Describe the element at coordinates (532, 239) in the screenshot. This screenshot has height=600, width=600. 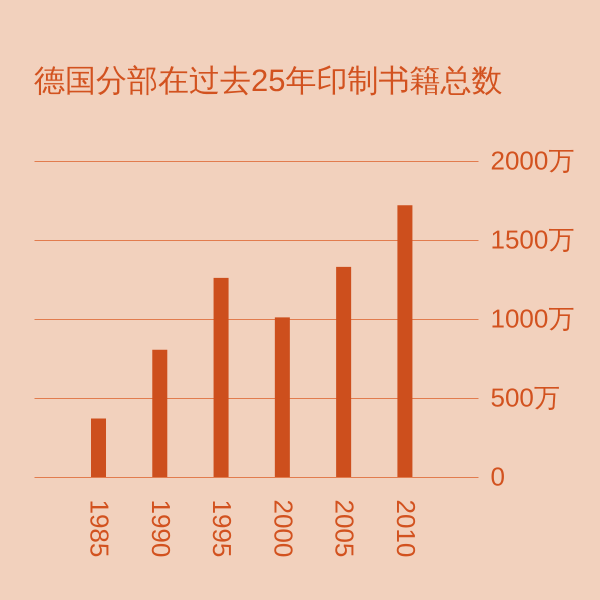
I see `y-tick-label: 1500万` at that location.